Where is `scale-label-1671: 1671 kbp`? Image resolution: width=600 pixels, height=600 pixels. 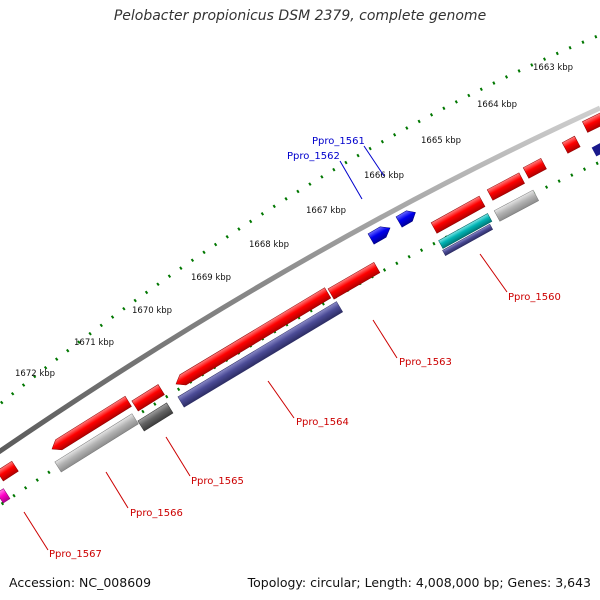
scale-label-1671: 1671 kbp is located at coordinates (94, 343).